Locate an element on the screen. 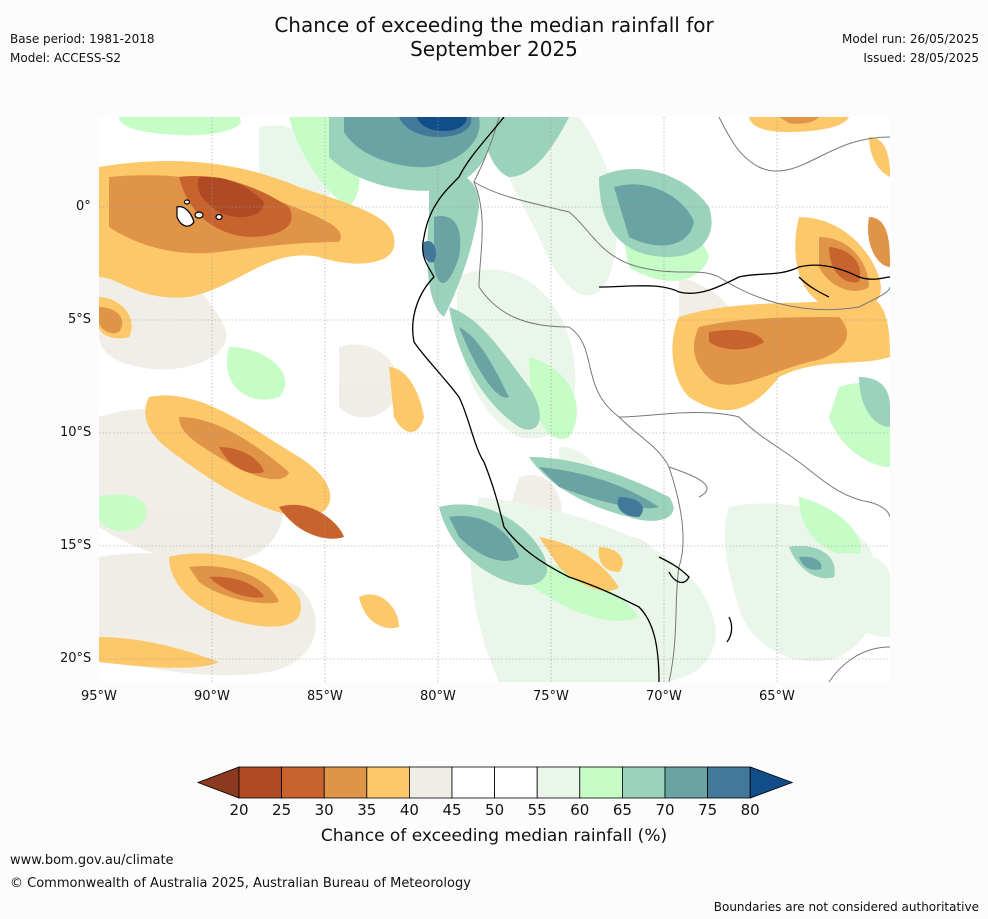 The image size is (988, 919). website-link: www.bom.gov.au/climate is located at coordinates (92, 860).